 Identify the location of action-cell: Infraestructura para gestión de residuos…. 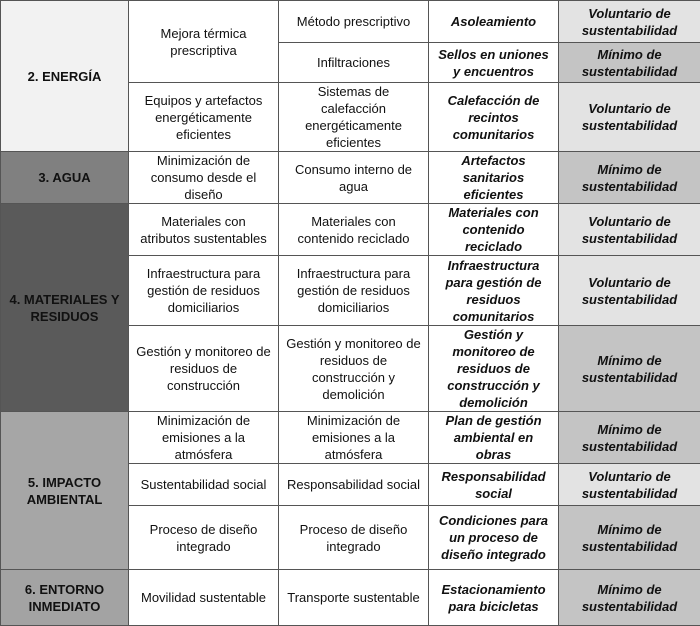
(494, 291).